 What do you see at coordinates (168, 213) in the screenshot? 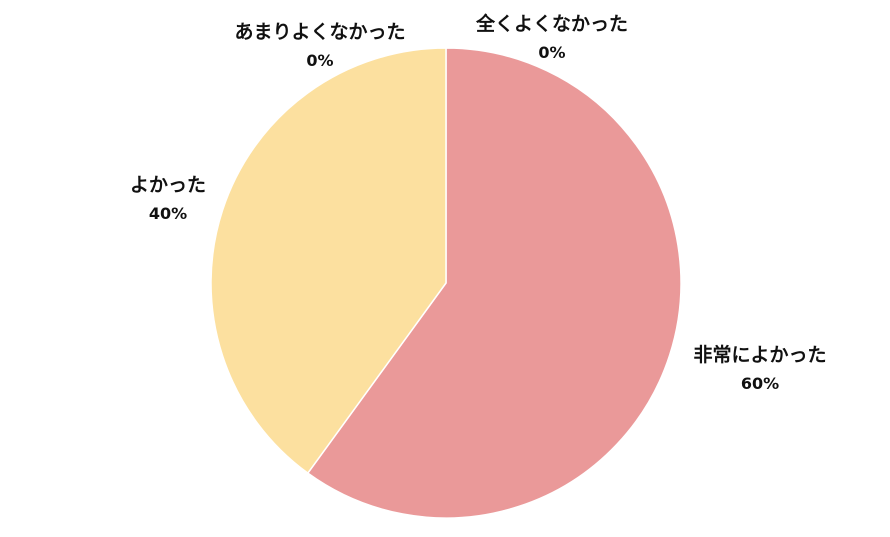
I see `slice-value-good: 40%` at bounding box center [168, 213].